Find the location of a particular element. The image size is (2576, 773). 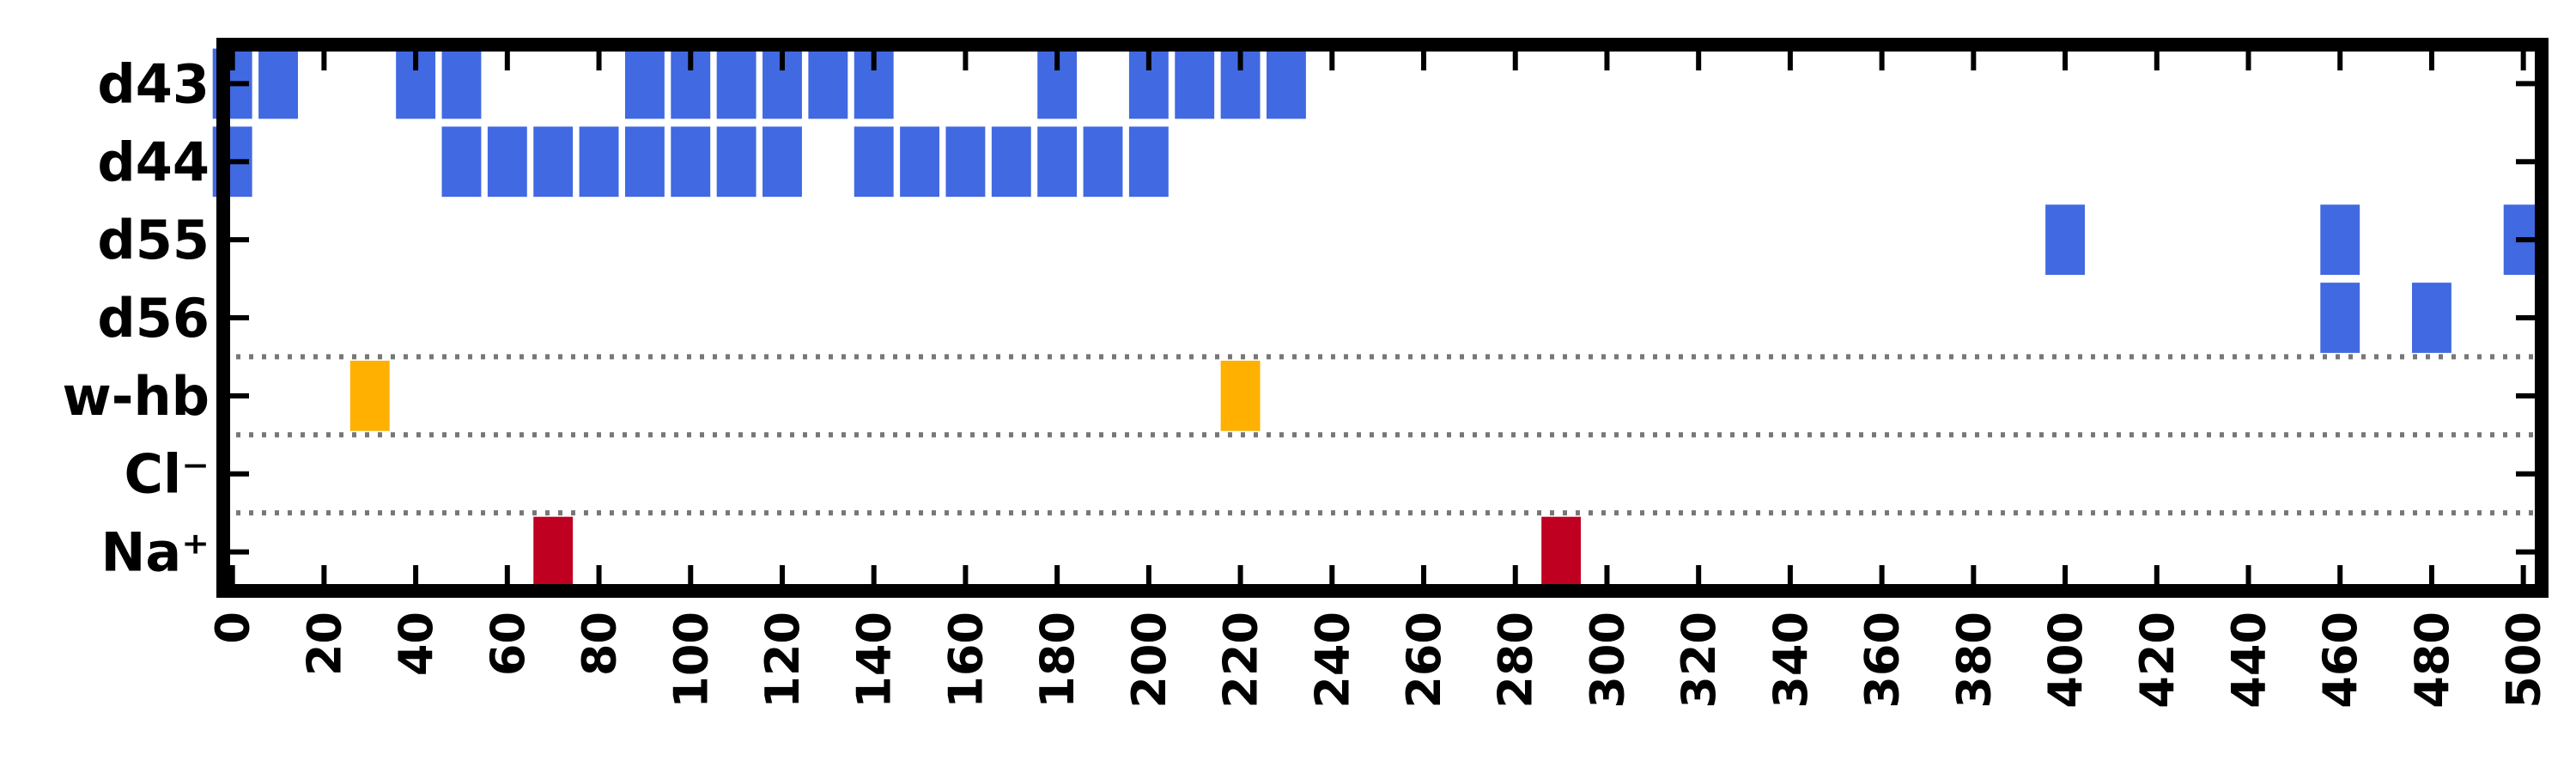

x-tick-label-10: 200 is located at coordinates (1149, 660).